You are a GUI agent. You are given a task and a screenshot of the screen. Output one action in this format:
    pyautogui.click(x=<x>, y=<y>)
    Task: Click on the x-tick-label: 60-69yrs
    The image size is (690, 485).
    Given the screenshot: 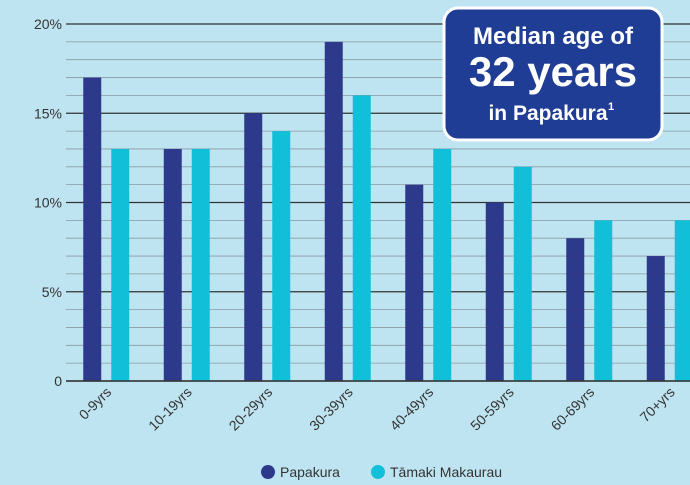 What is the action you would take?
    pyautogui.click(x=573, y=409)
    